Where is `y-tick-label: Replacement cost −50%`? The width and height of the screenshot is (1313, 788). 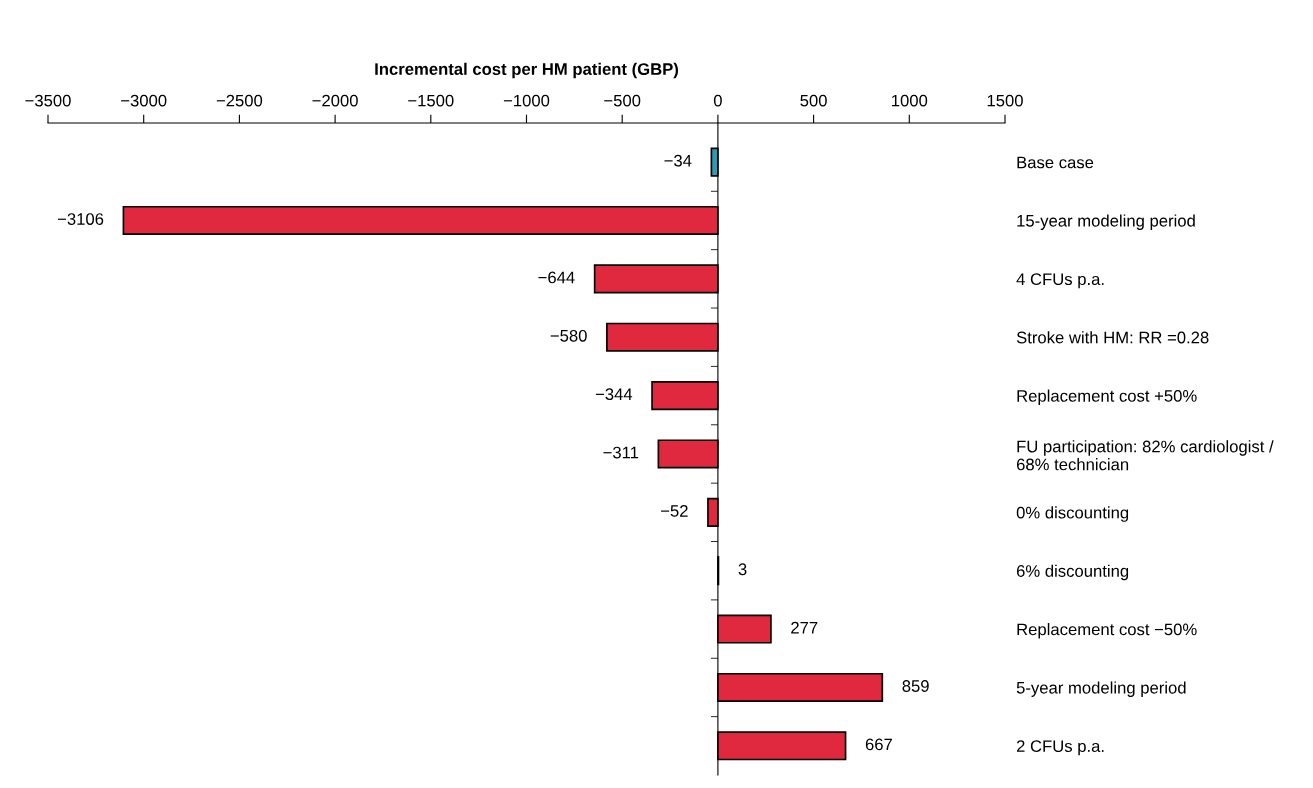 y-tick-label: Replacement cost −50% is located at coordinates (1107, 631).